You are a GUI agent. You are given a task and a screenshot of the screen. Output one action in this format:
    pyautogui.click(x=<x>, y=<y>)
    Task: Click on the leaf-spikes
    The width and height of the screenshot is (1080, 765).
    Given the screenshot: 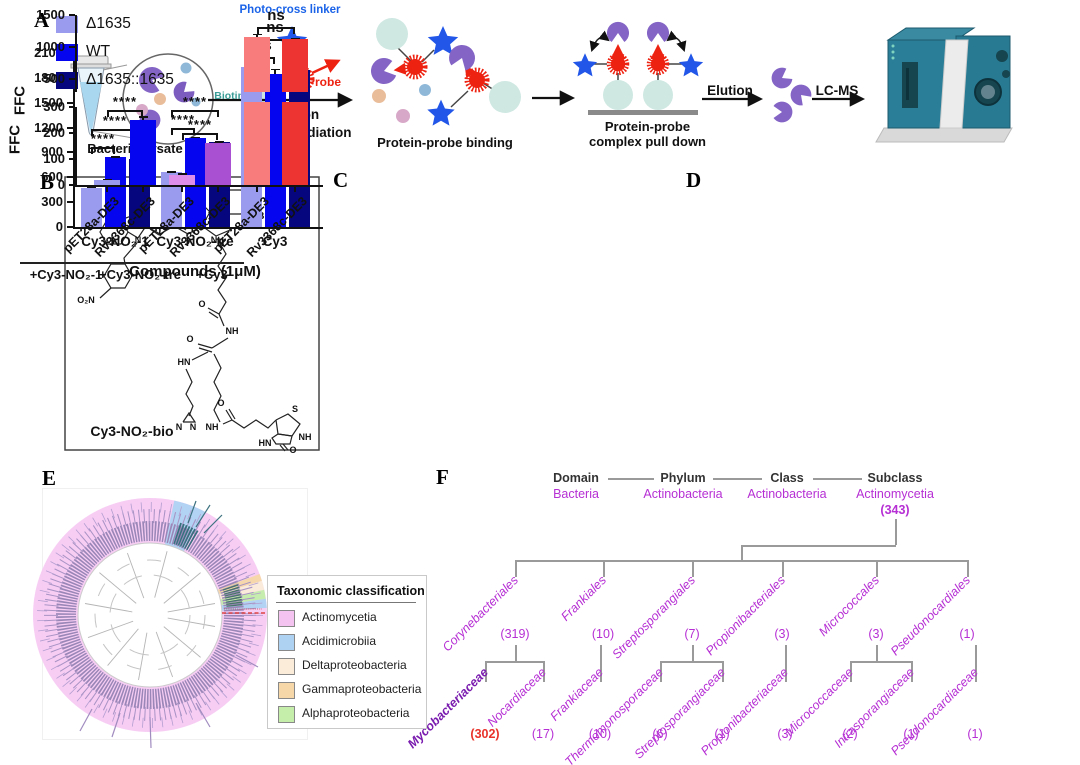 What is the action you would take?
    pyautogui.click(x=150, y=615)
    